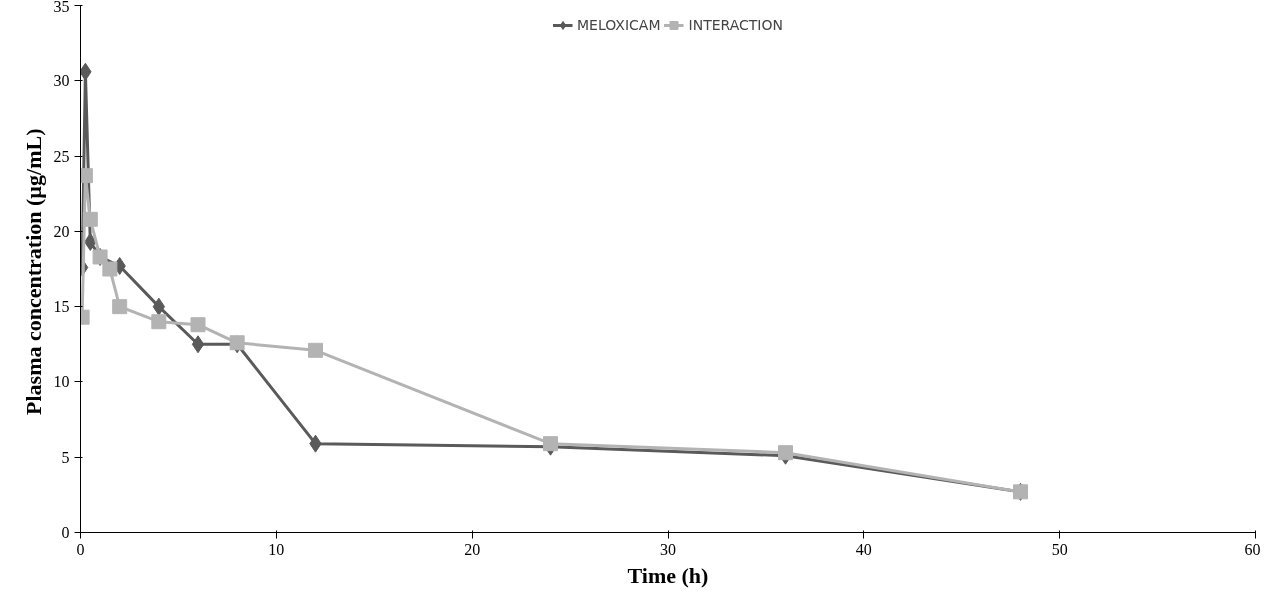 The image size is (1282, 609). What do you see at coordinates (619, 25) in the screenshot?
I see `legend-label: MELOXICAM` at bounding box center [619, 25].